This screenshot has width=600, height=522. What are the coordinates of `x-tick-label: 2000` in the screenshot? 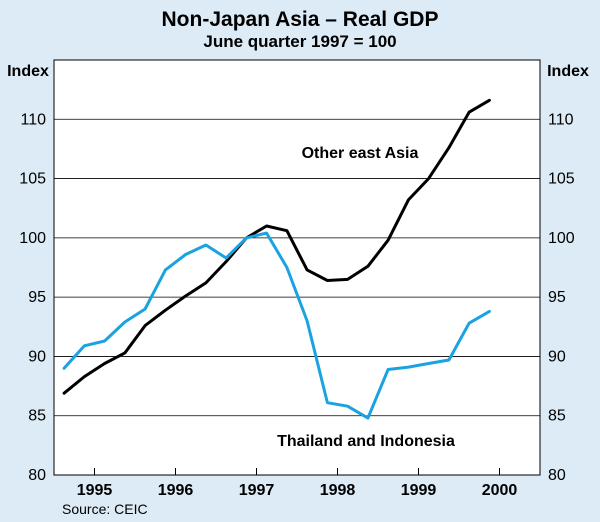 It's located at (500, 490).